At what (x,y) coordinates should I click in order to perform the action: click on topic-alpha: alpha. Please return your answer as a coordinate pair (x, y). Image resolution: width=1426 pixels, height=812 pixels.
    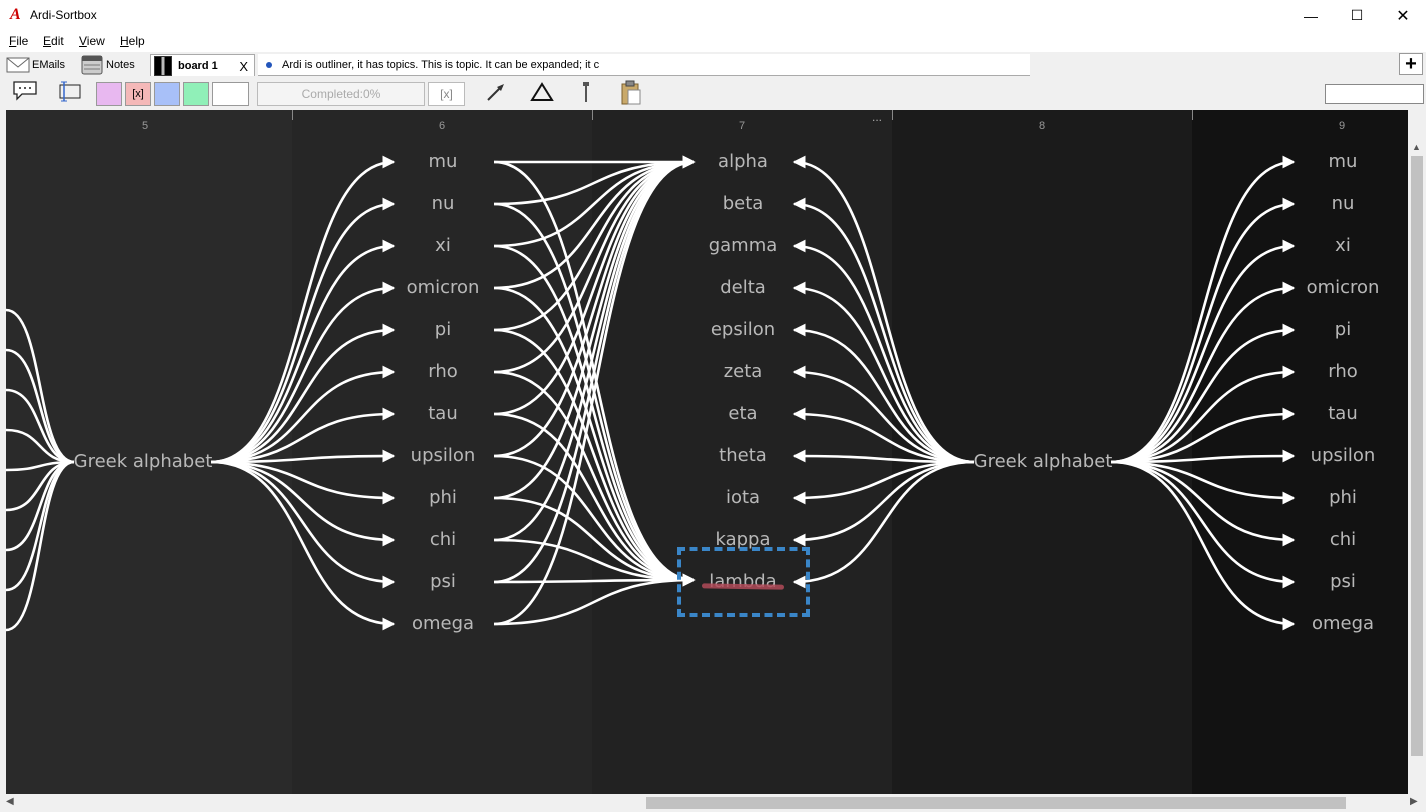
    Looking at the image, I should click on (743, 161).